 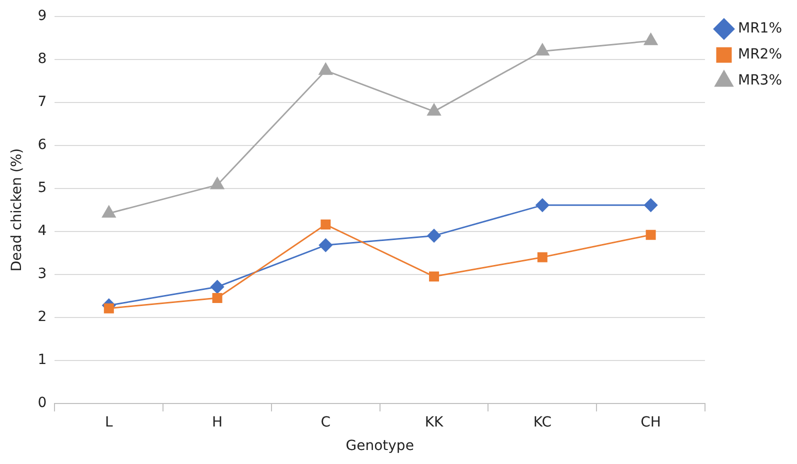 I want to click on x-tick-label: L, so click(x=108, y=422).